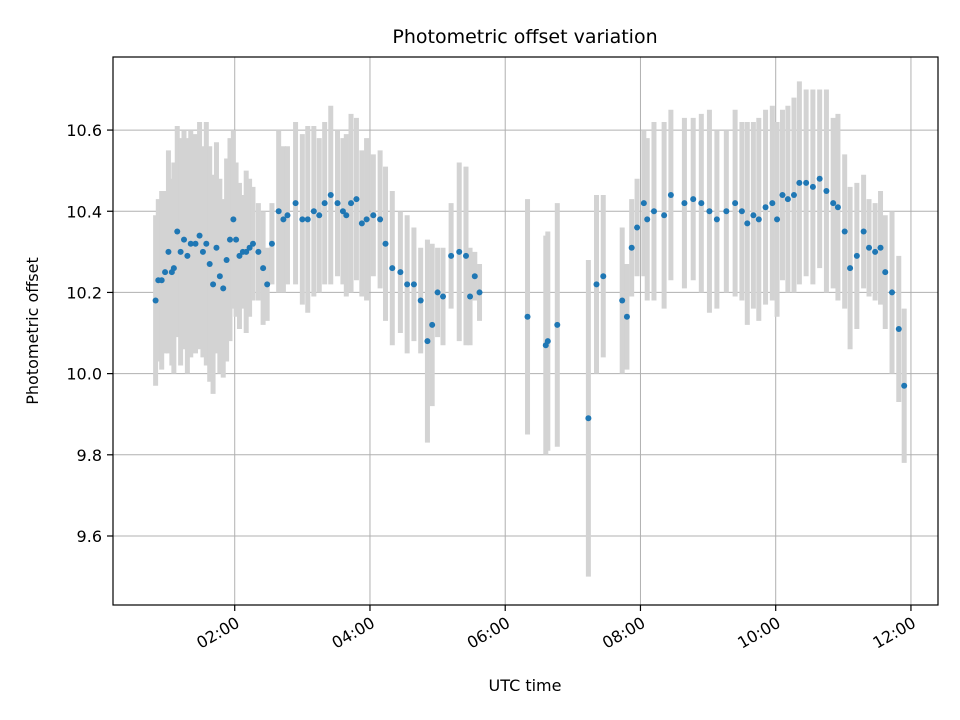 This screenshot has height=720, width=960. What do you see at coordinates (84, 292) in the screenshot?
I see `y-tick-label: 10.2` at bounding box center [84, 292].